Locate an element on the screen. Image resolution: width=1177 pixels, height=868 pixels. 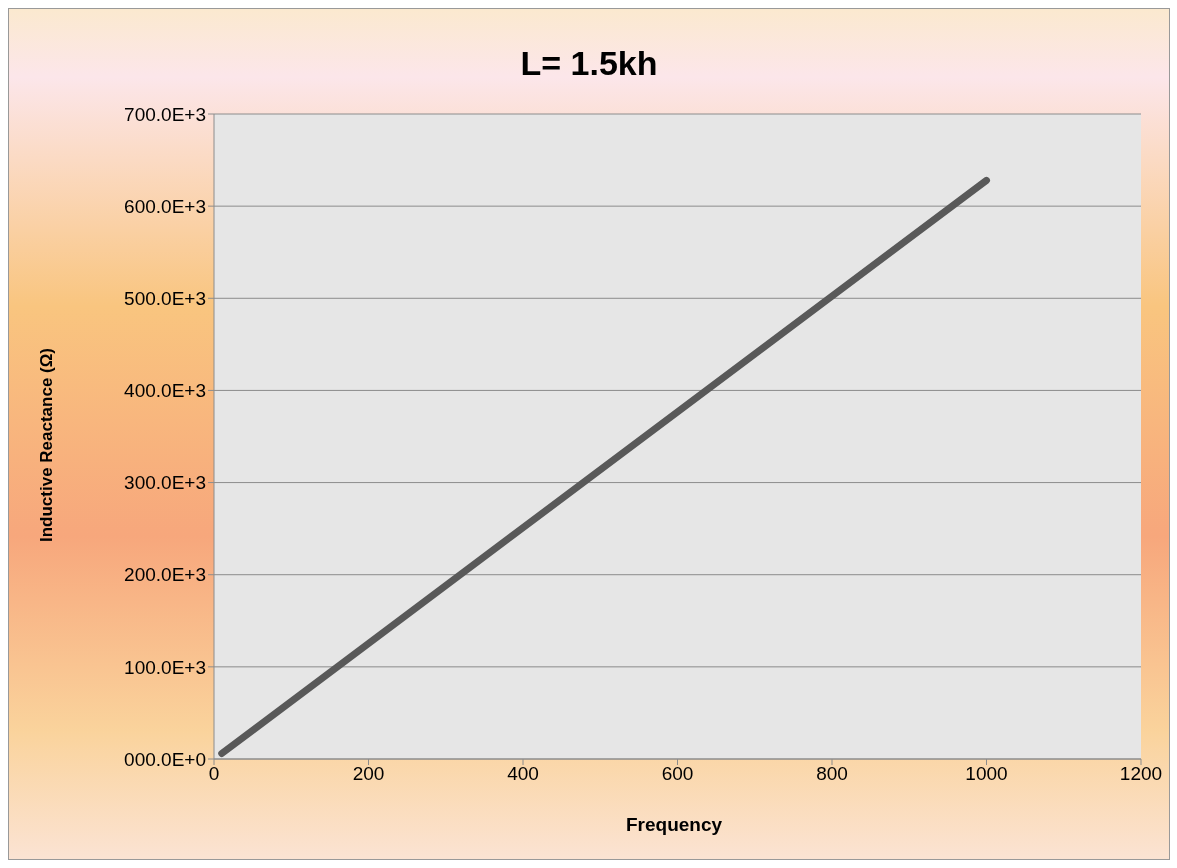
y-tick-label: 600.0E+3 is located at coordinates (165, 206).